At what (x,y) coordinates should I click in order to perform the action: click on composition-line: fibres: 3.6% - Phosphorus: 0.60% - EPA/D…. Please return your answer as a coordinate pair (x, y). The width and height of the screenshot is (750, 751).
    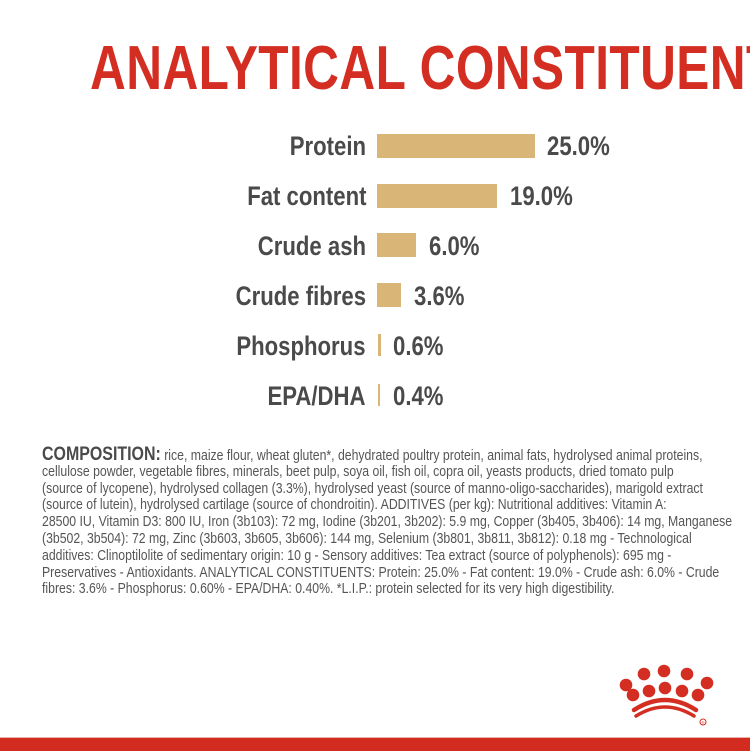
    Looking at the image, I should click on (328, 589).